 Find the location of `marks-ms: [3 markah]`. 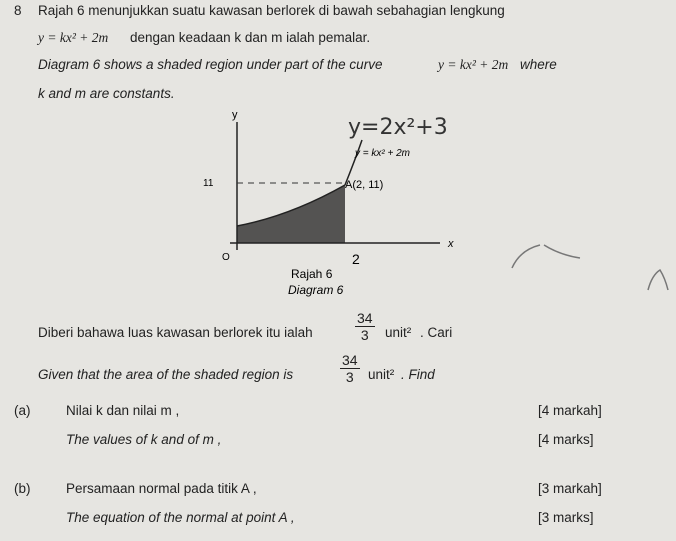

marks-ms: [3 markah] is located at coordinates (570, 488).